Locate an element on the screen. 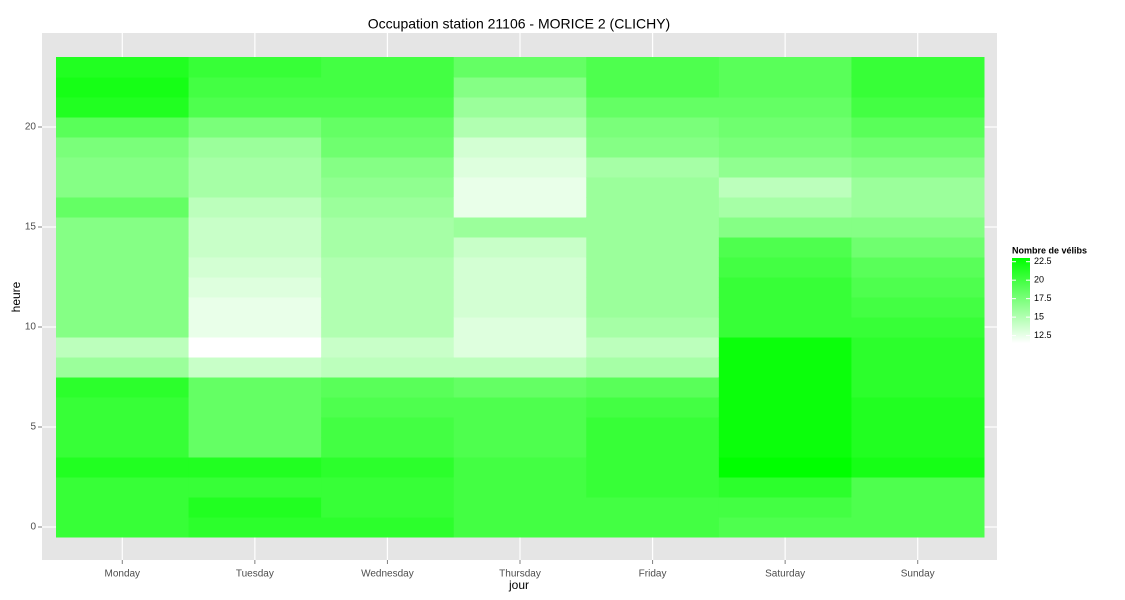 Image resolution: width=1125 pixels, height=600 pixels. y-tick-label: 5 is located at coordinates (33, 427).